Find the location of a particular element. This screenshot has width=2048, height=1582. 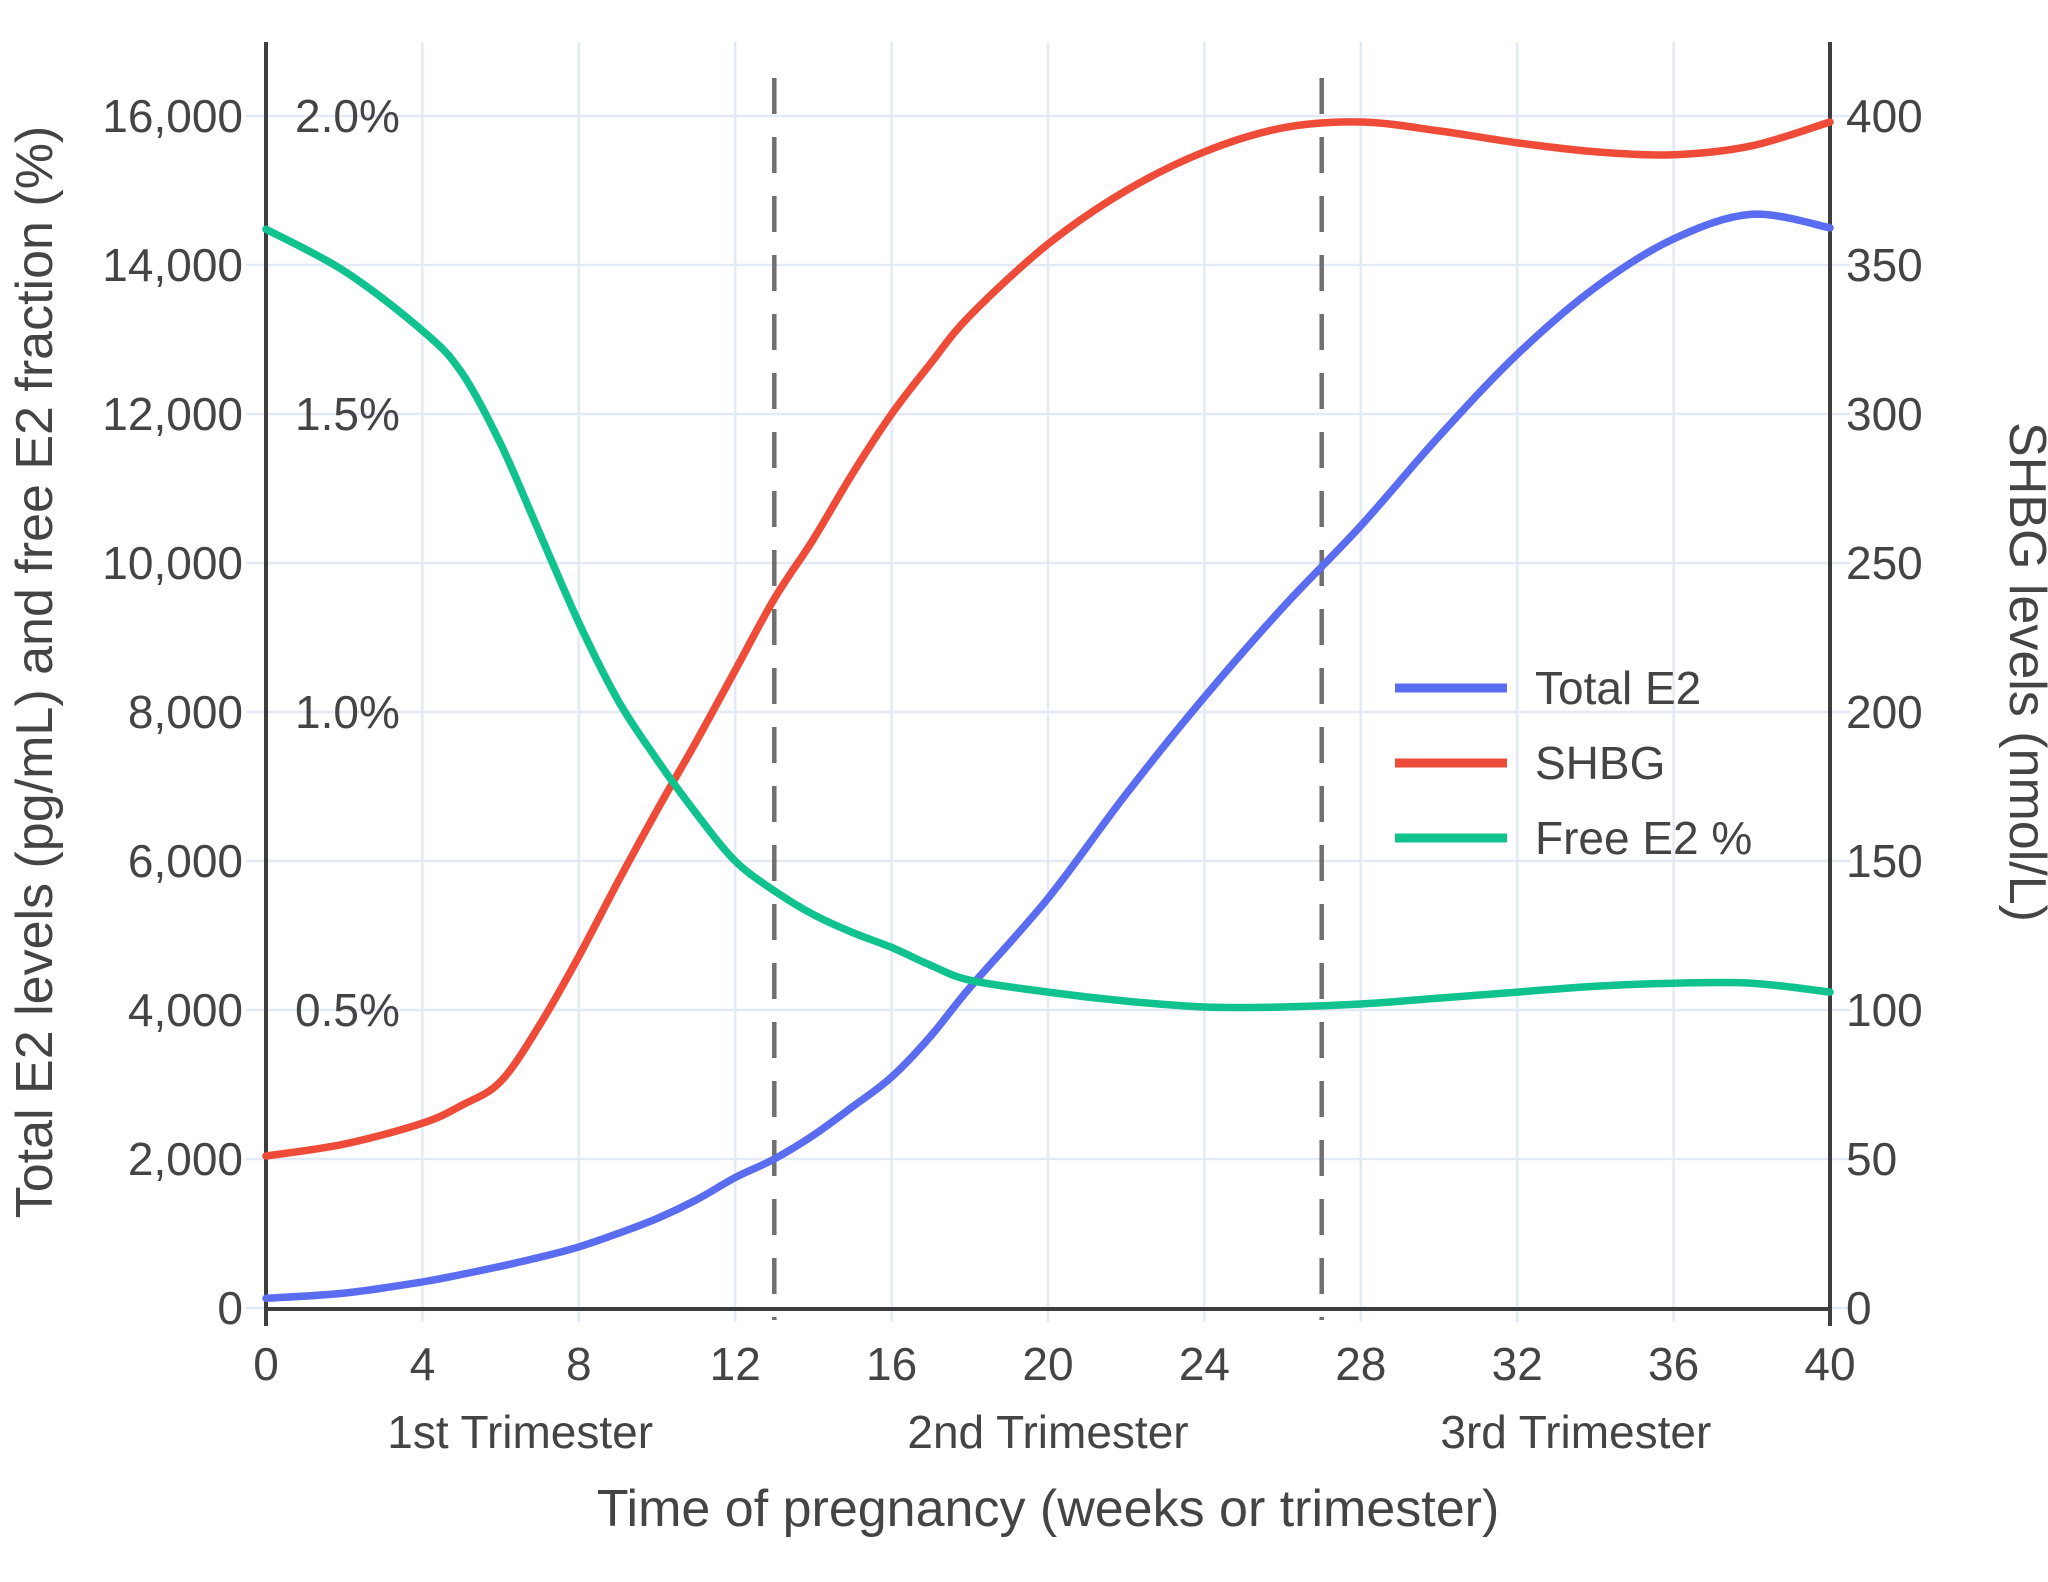

legend-item-total-e2: Total E2 is located at coordinates (1548, 688).